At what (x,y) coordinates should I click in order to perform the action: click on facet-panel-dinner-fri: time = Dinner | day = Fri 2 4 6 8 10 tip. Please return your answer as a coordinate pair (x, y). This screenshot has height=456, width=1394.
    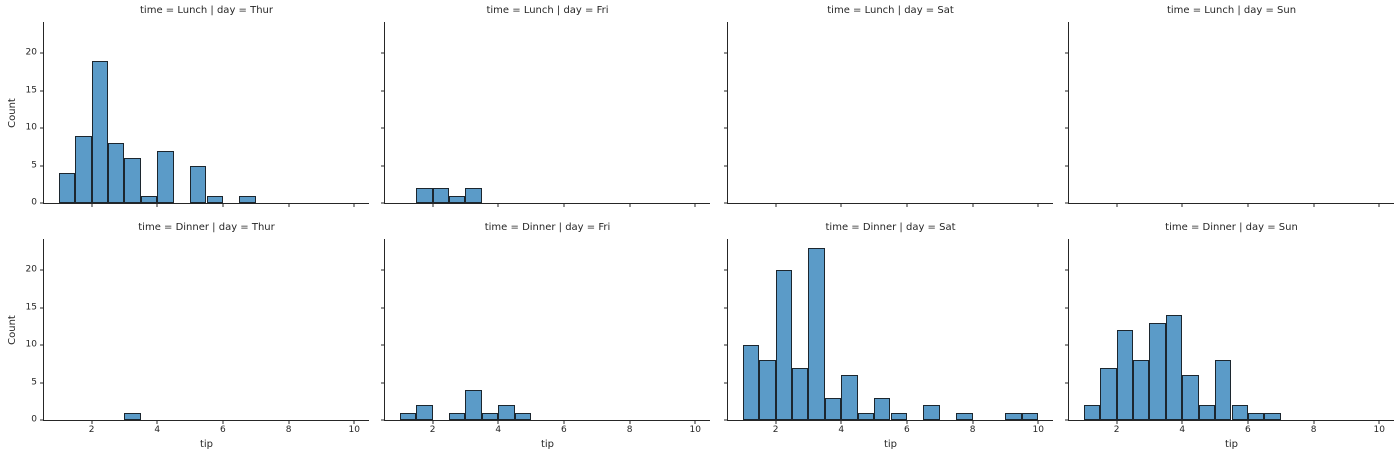
    Looking at the image, I should click on (545, 336).